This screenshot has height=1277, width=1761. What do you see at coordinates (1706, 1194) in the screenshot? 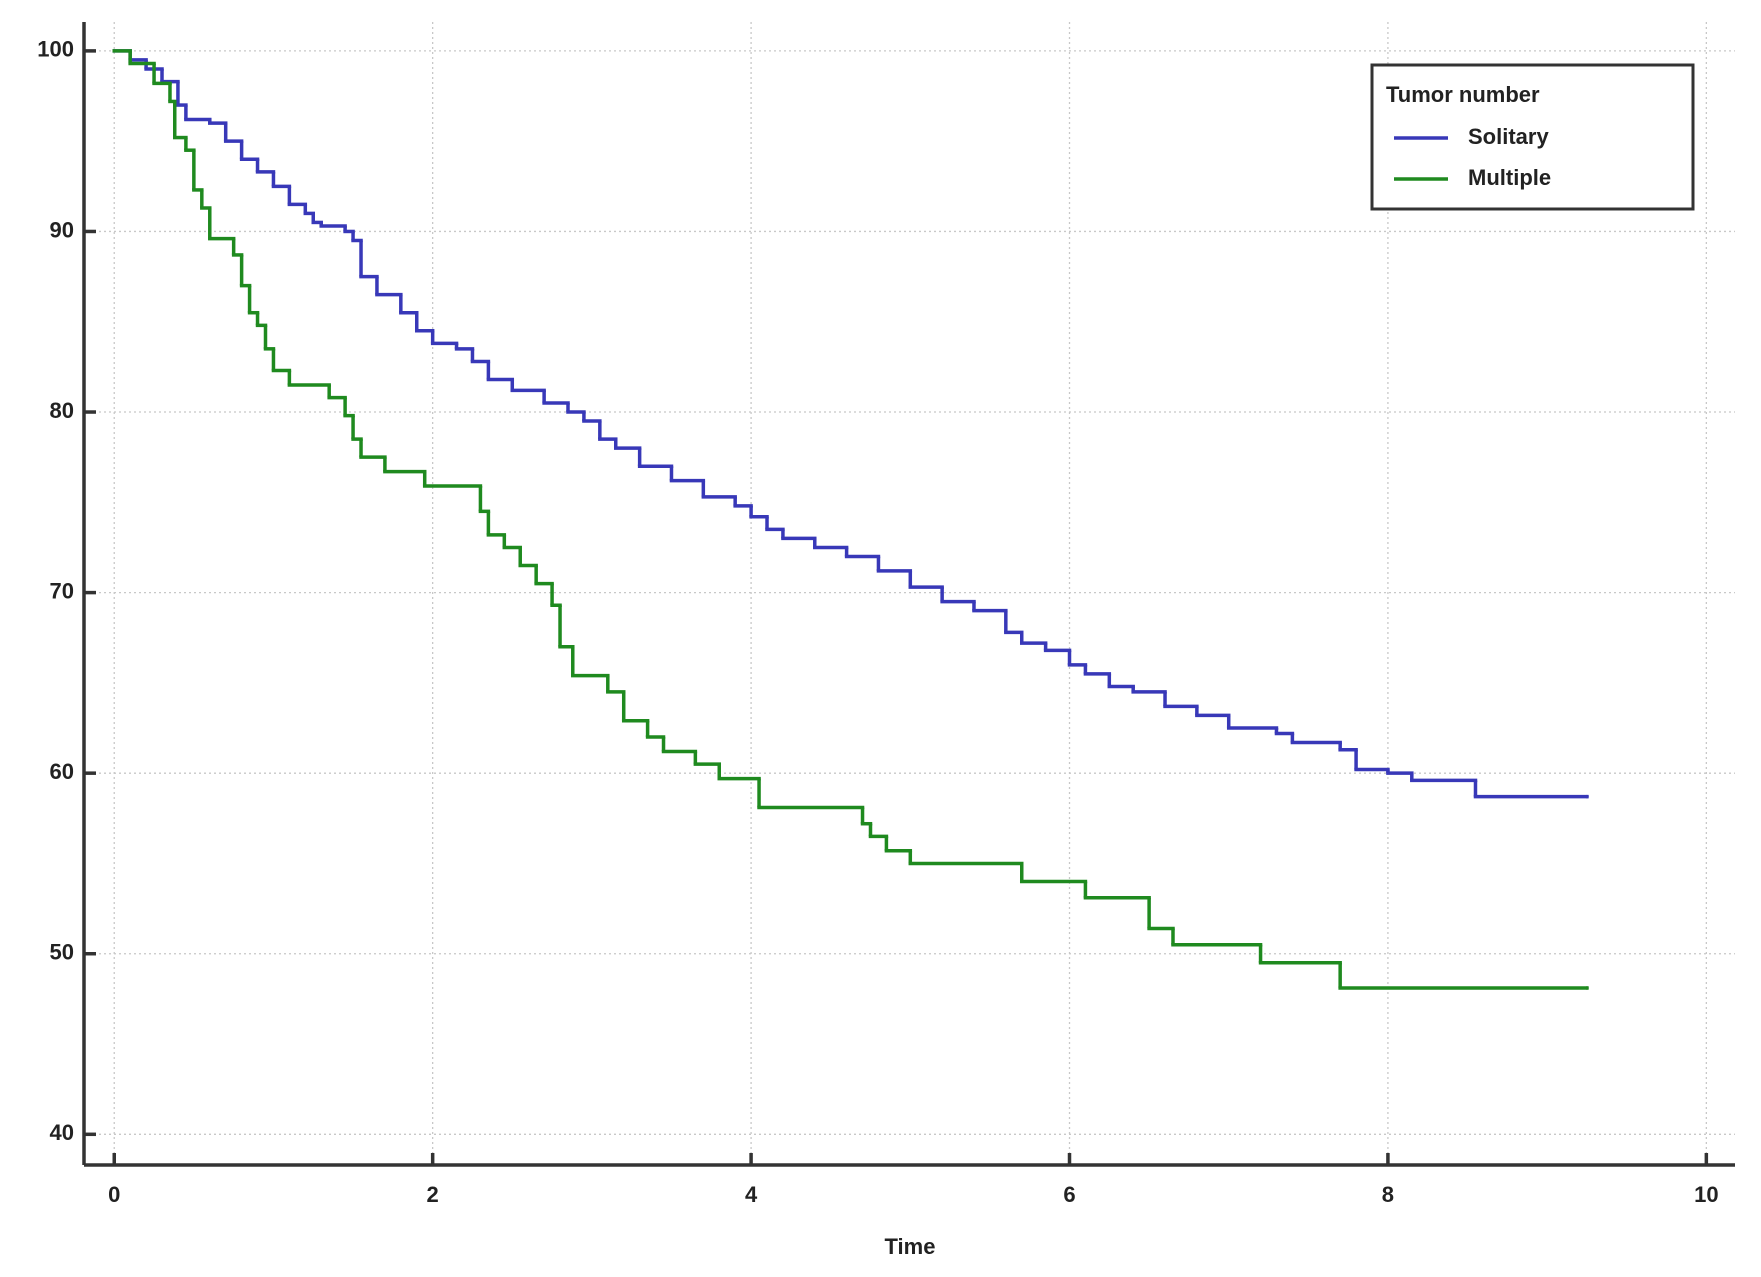
I see `x-tick-label: 10` at bounding box center [1706, 1194].